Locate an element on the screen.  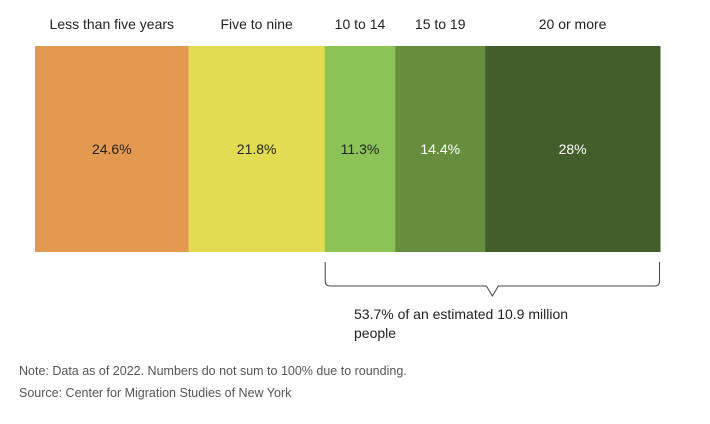
category-label-20-or-more: 20 or more is located at coordinates (573, 24).